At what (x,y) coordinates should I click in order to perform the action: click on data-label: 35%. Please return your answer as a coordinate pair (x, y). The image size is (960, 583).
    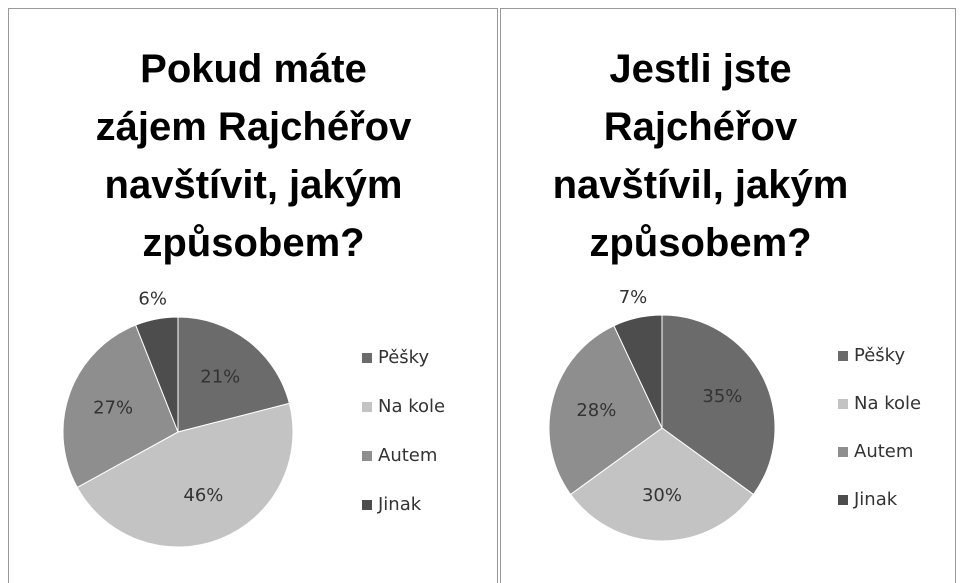
    Looking at the image, I should click on (722, 396).